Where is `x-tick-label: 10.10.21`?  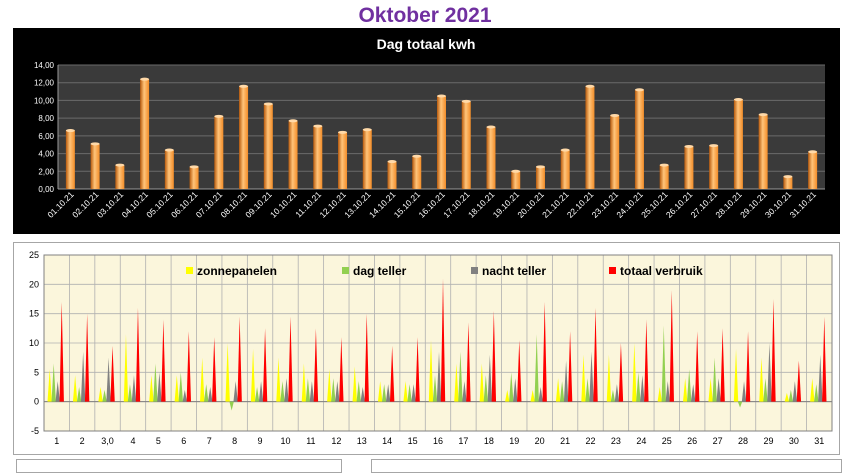
x-tick-label: 10.10.21 is located at coordinates (283, 204).